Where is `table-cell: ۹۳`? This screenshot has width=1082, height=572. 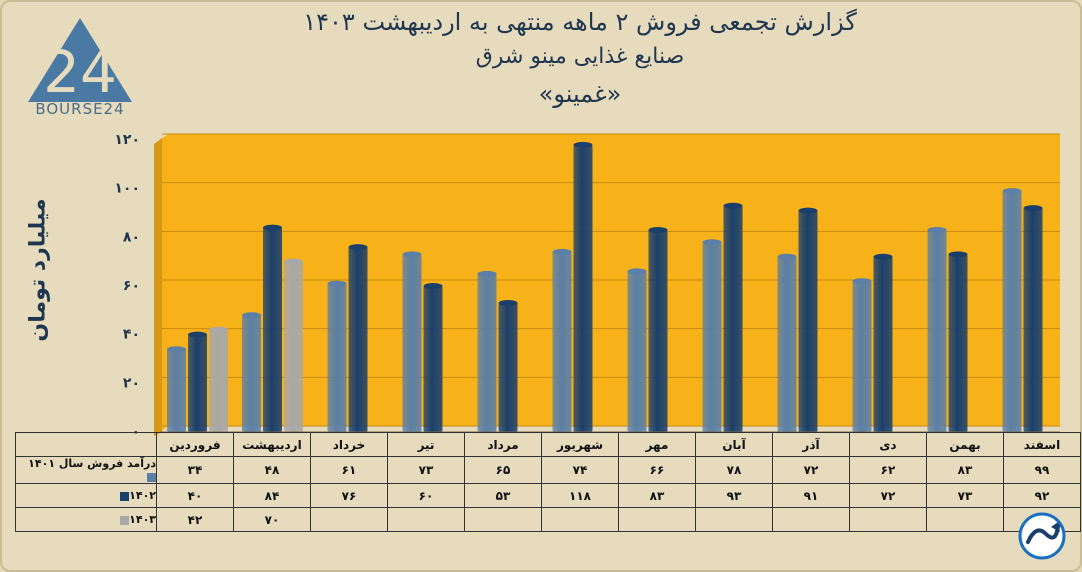
table-cell: ۹۳ is located at coordinates (734, 495).